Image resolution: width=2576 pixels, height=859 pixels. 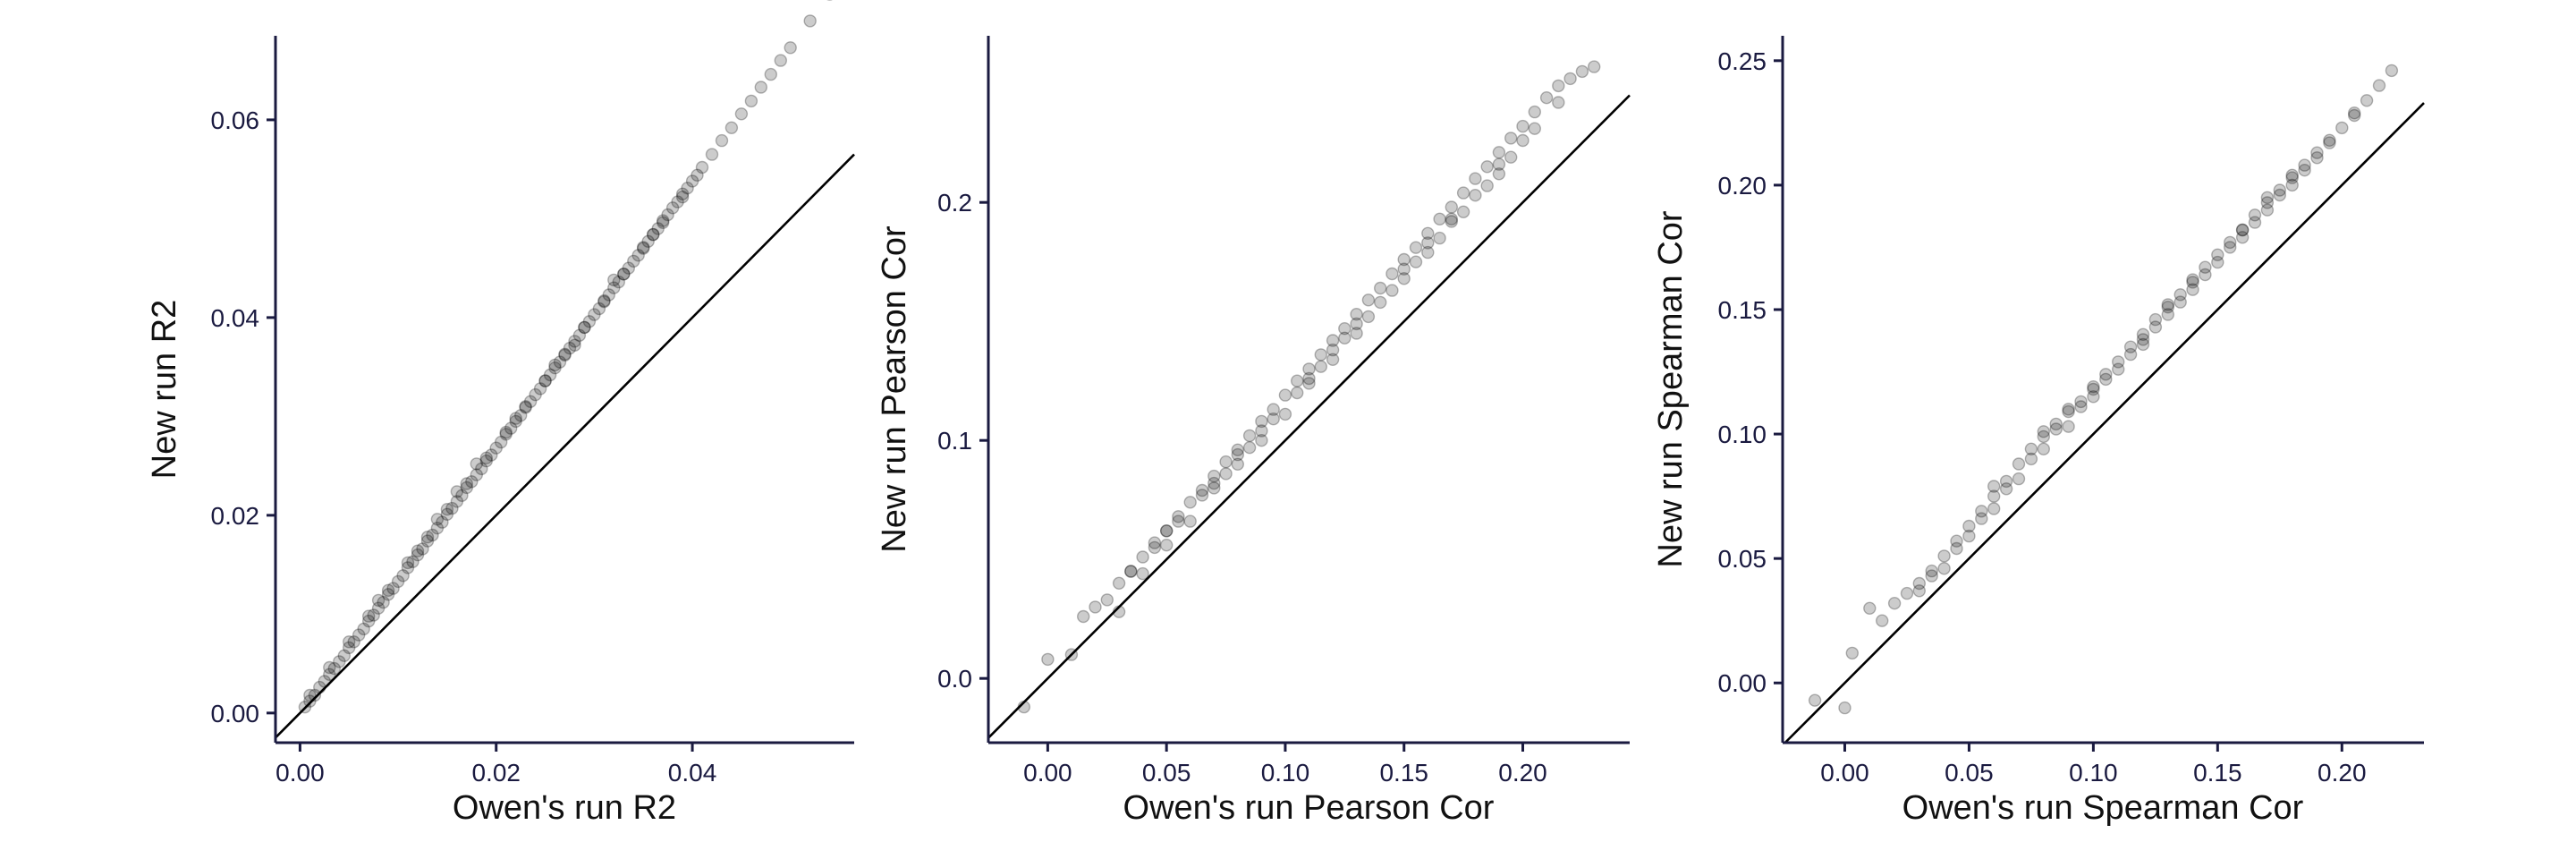 What do you see at coordinates (1309, 808) in the screenshot?
I see `x-axis-title: Owen's run Pearson Cor` at bounding box center [1309, 808].